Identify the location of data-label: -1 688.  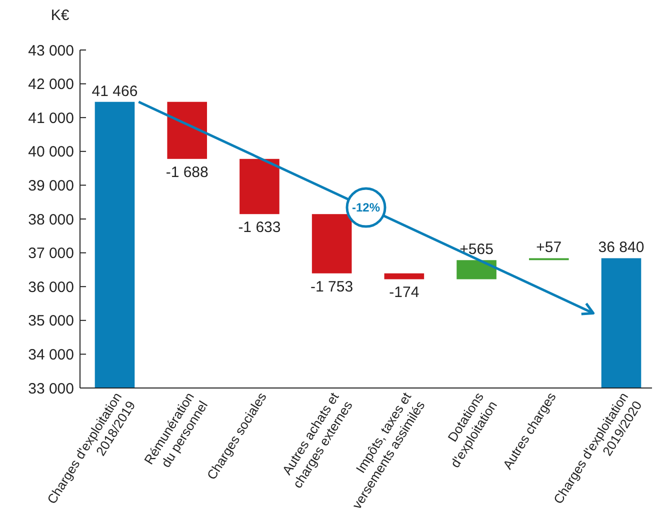
(187, 172).